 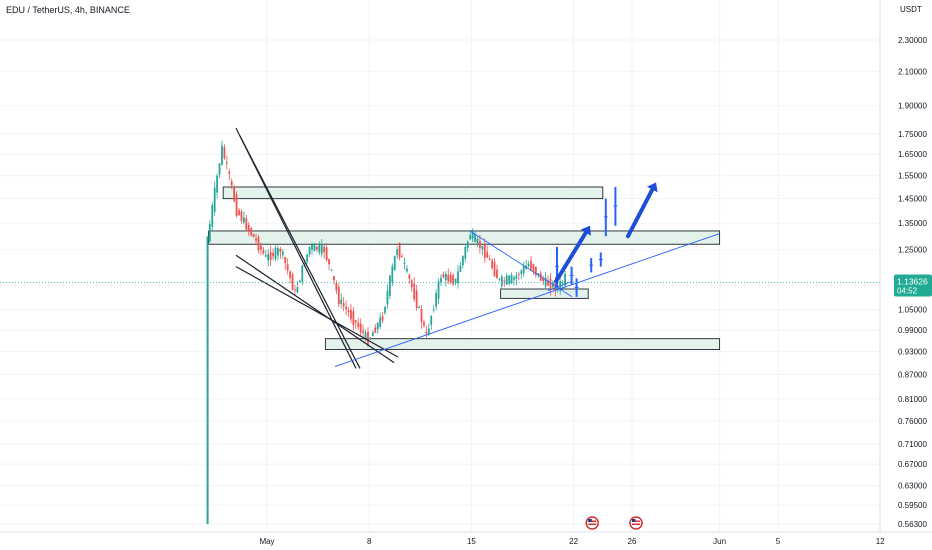 What do you see at coordinates (912, 40) in the screenshot?
I see `y-tick-label: 2.30000` at bounding box center [912, 40].